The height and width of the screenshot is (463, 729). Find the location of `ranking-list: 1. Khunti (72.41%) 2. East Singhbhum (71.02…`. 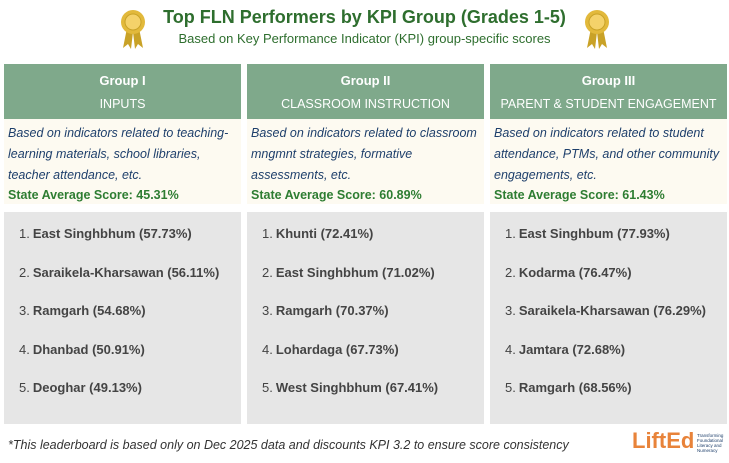

ranking-list: 1. Khunti (72.41%) 2. East Singhbhum (71.02… is located at coordinates (365, 318).